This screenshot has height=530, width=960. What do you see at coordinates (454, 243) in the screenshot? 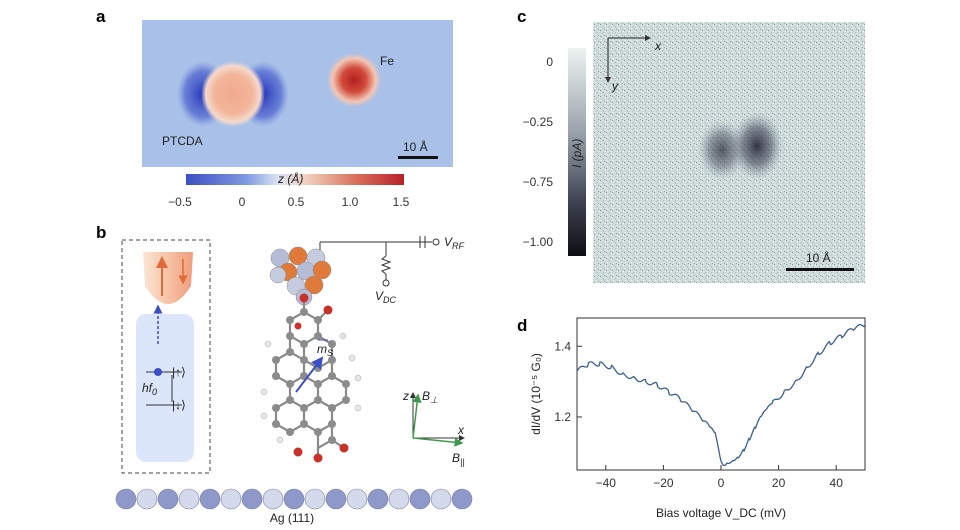
I see `vrf-label: VRF` at bounding box center [454, 243].